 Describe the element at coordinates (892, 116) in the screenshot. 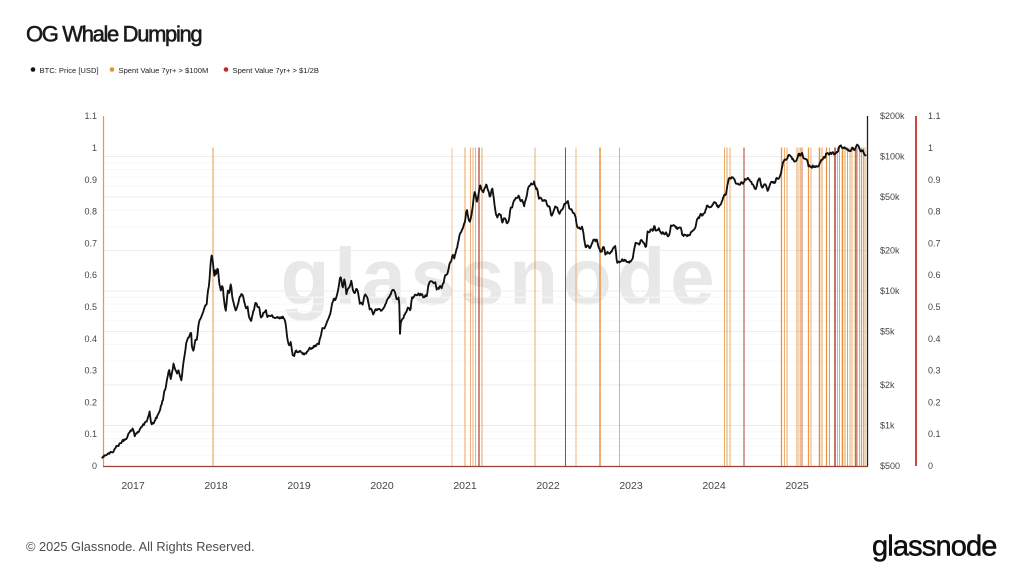

I see `svg-text: $200k` at that location.